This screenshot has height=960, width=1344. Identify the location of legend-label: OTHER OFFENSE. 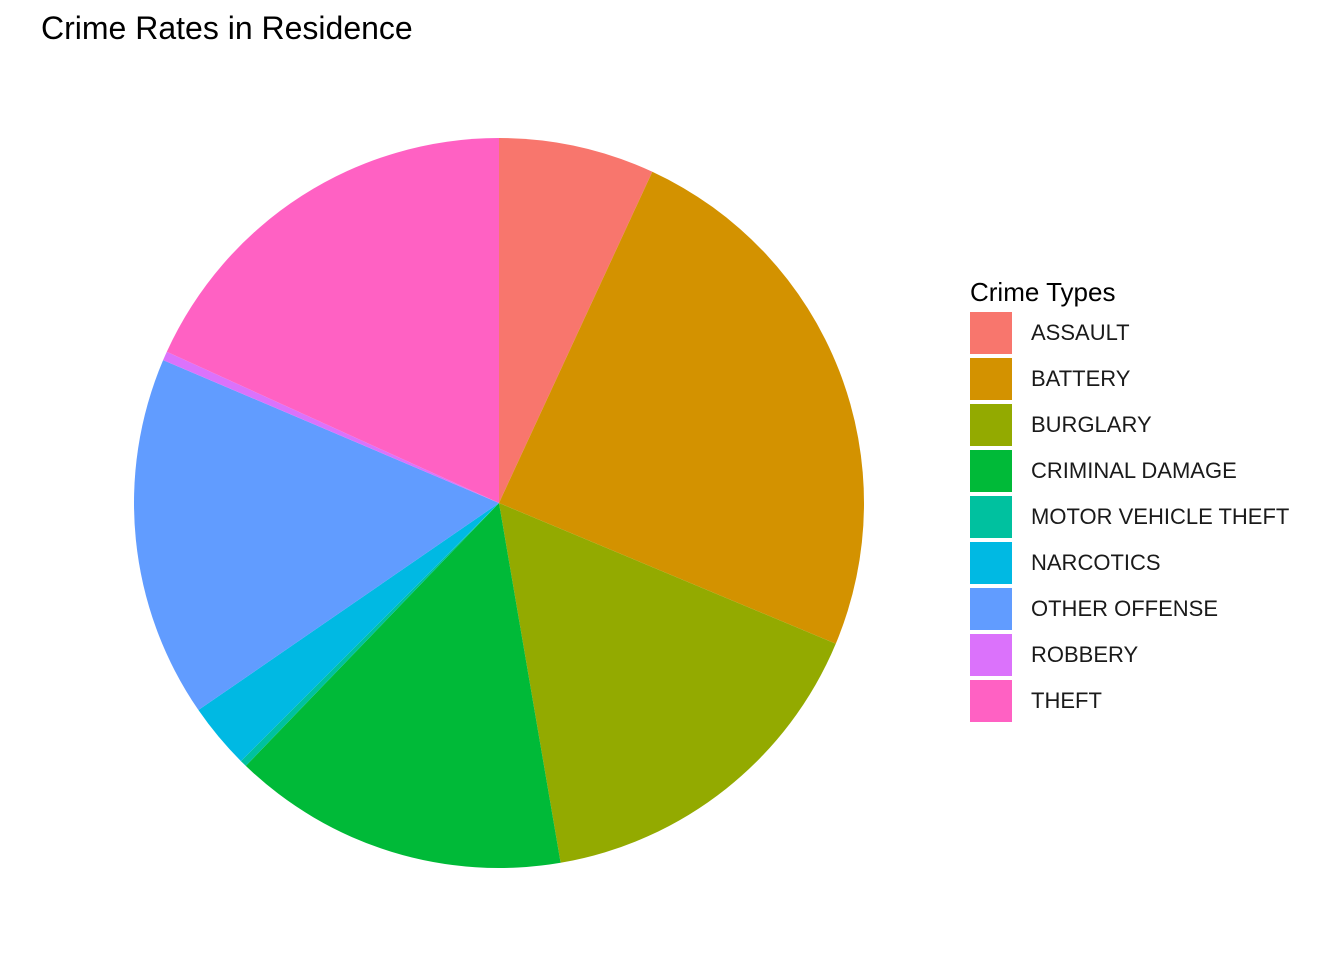
(1125, 608).